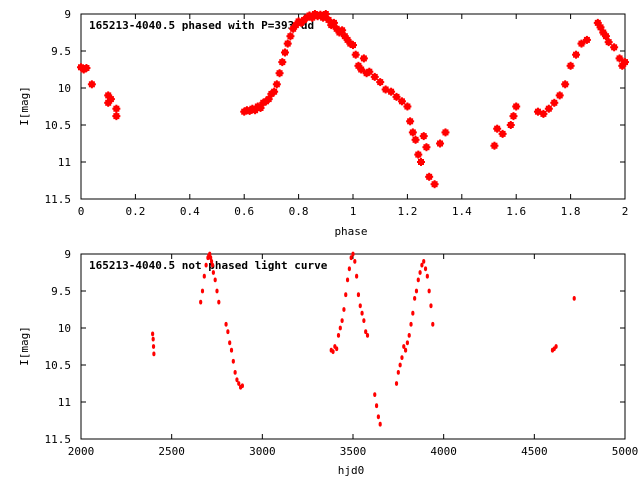 The width and height of the screenshot is (640, 480). What do you see at coordinates (625, 451) in the screenshot?
I see `bottom-x-tick-label: 5000` at bounding box center [625, 451].